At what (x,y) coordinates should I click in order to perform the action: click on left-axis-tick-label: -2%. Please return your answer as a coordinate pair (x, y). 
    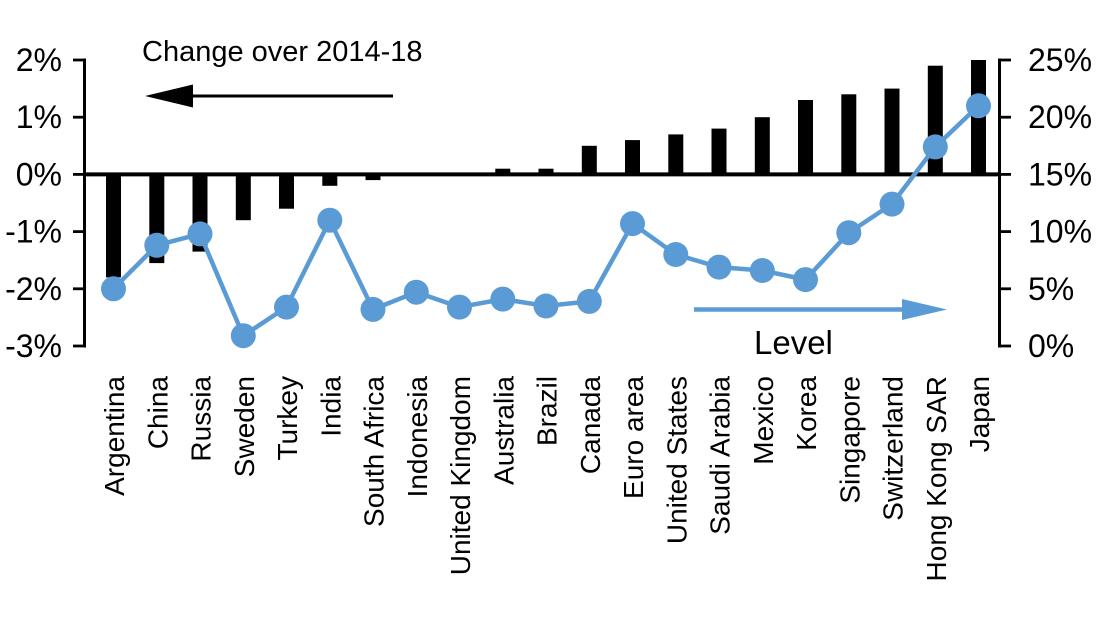
    Looking at the image, I should click on (33, 289).